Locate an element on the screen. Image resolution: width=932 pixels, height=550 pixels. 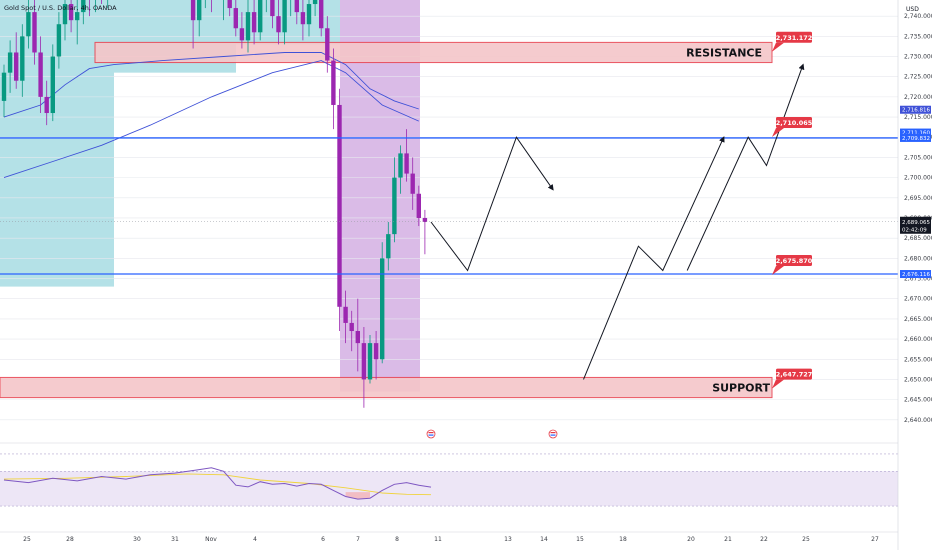
x-tick-label: 11 is located at coordinates (438, 539).